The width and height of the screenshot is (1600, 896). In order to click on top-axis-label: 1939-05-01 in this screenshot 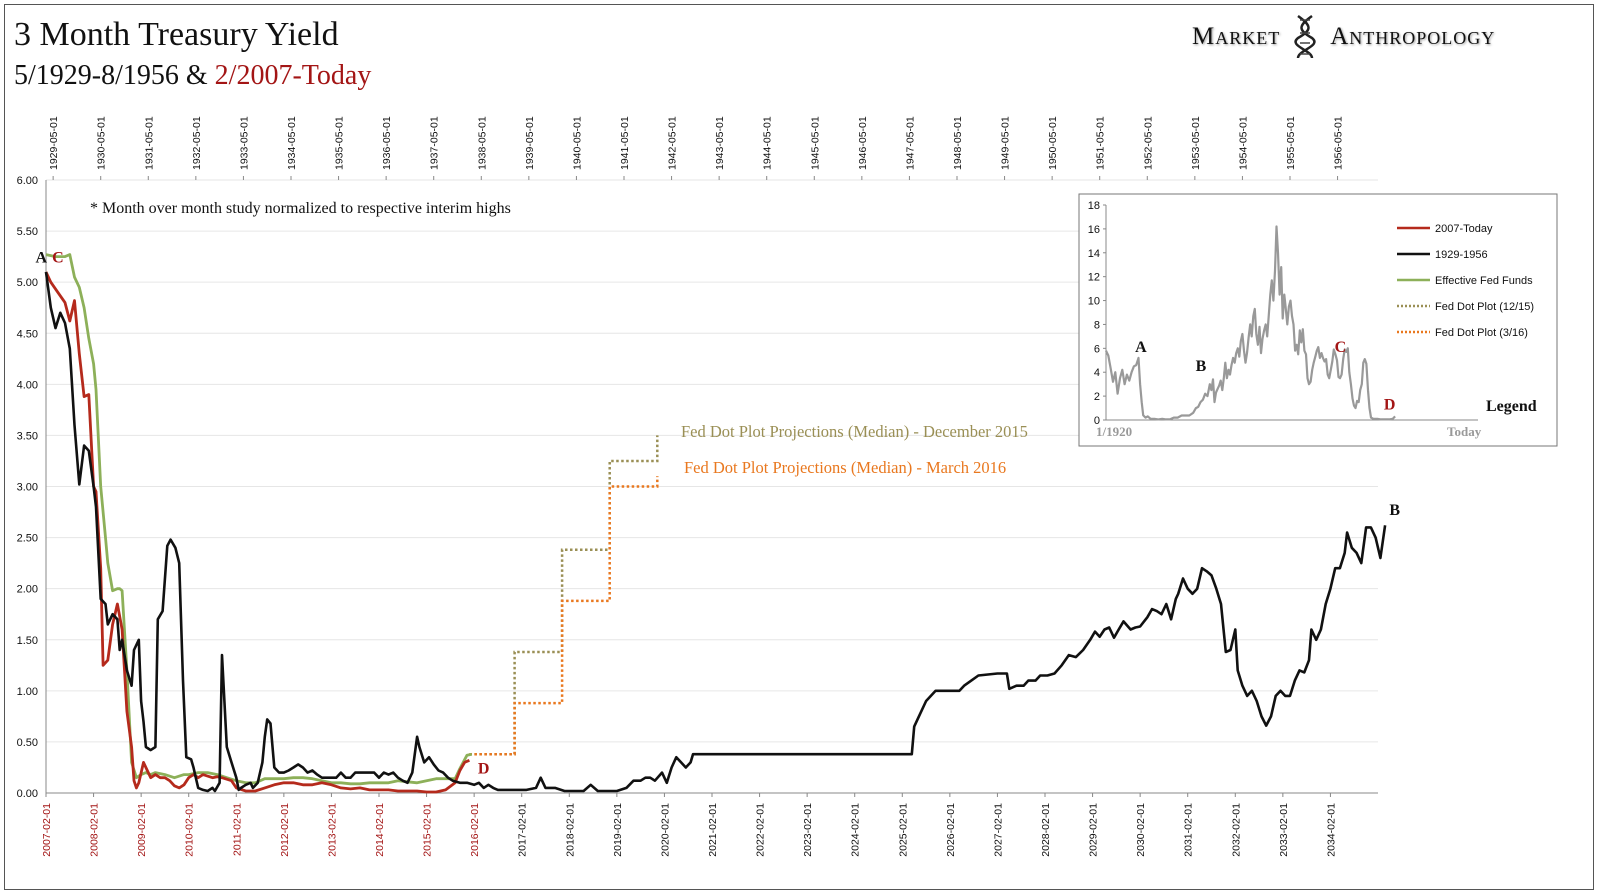, I will do `click(530, 143)`.